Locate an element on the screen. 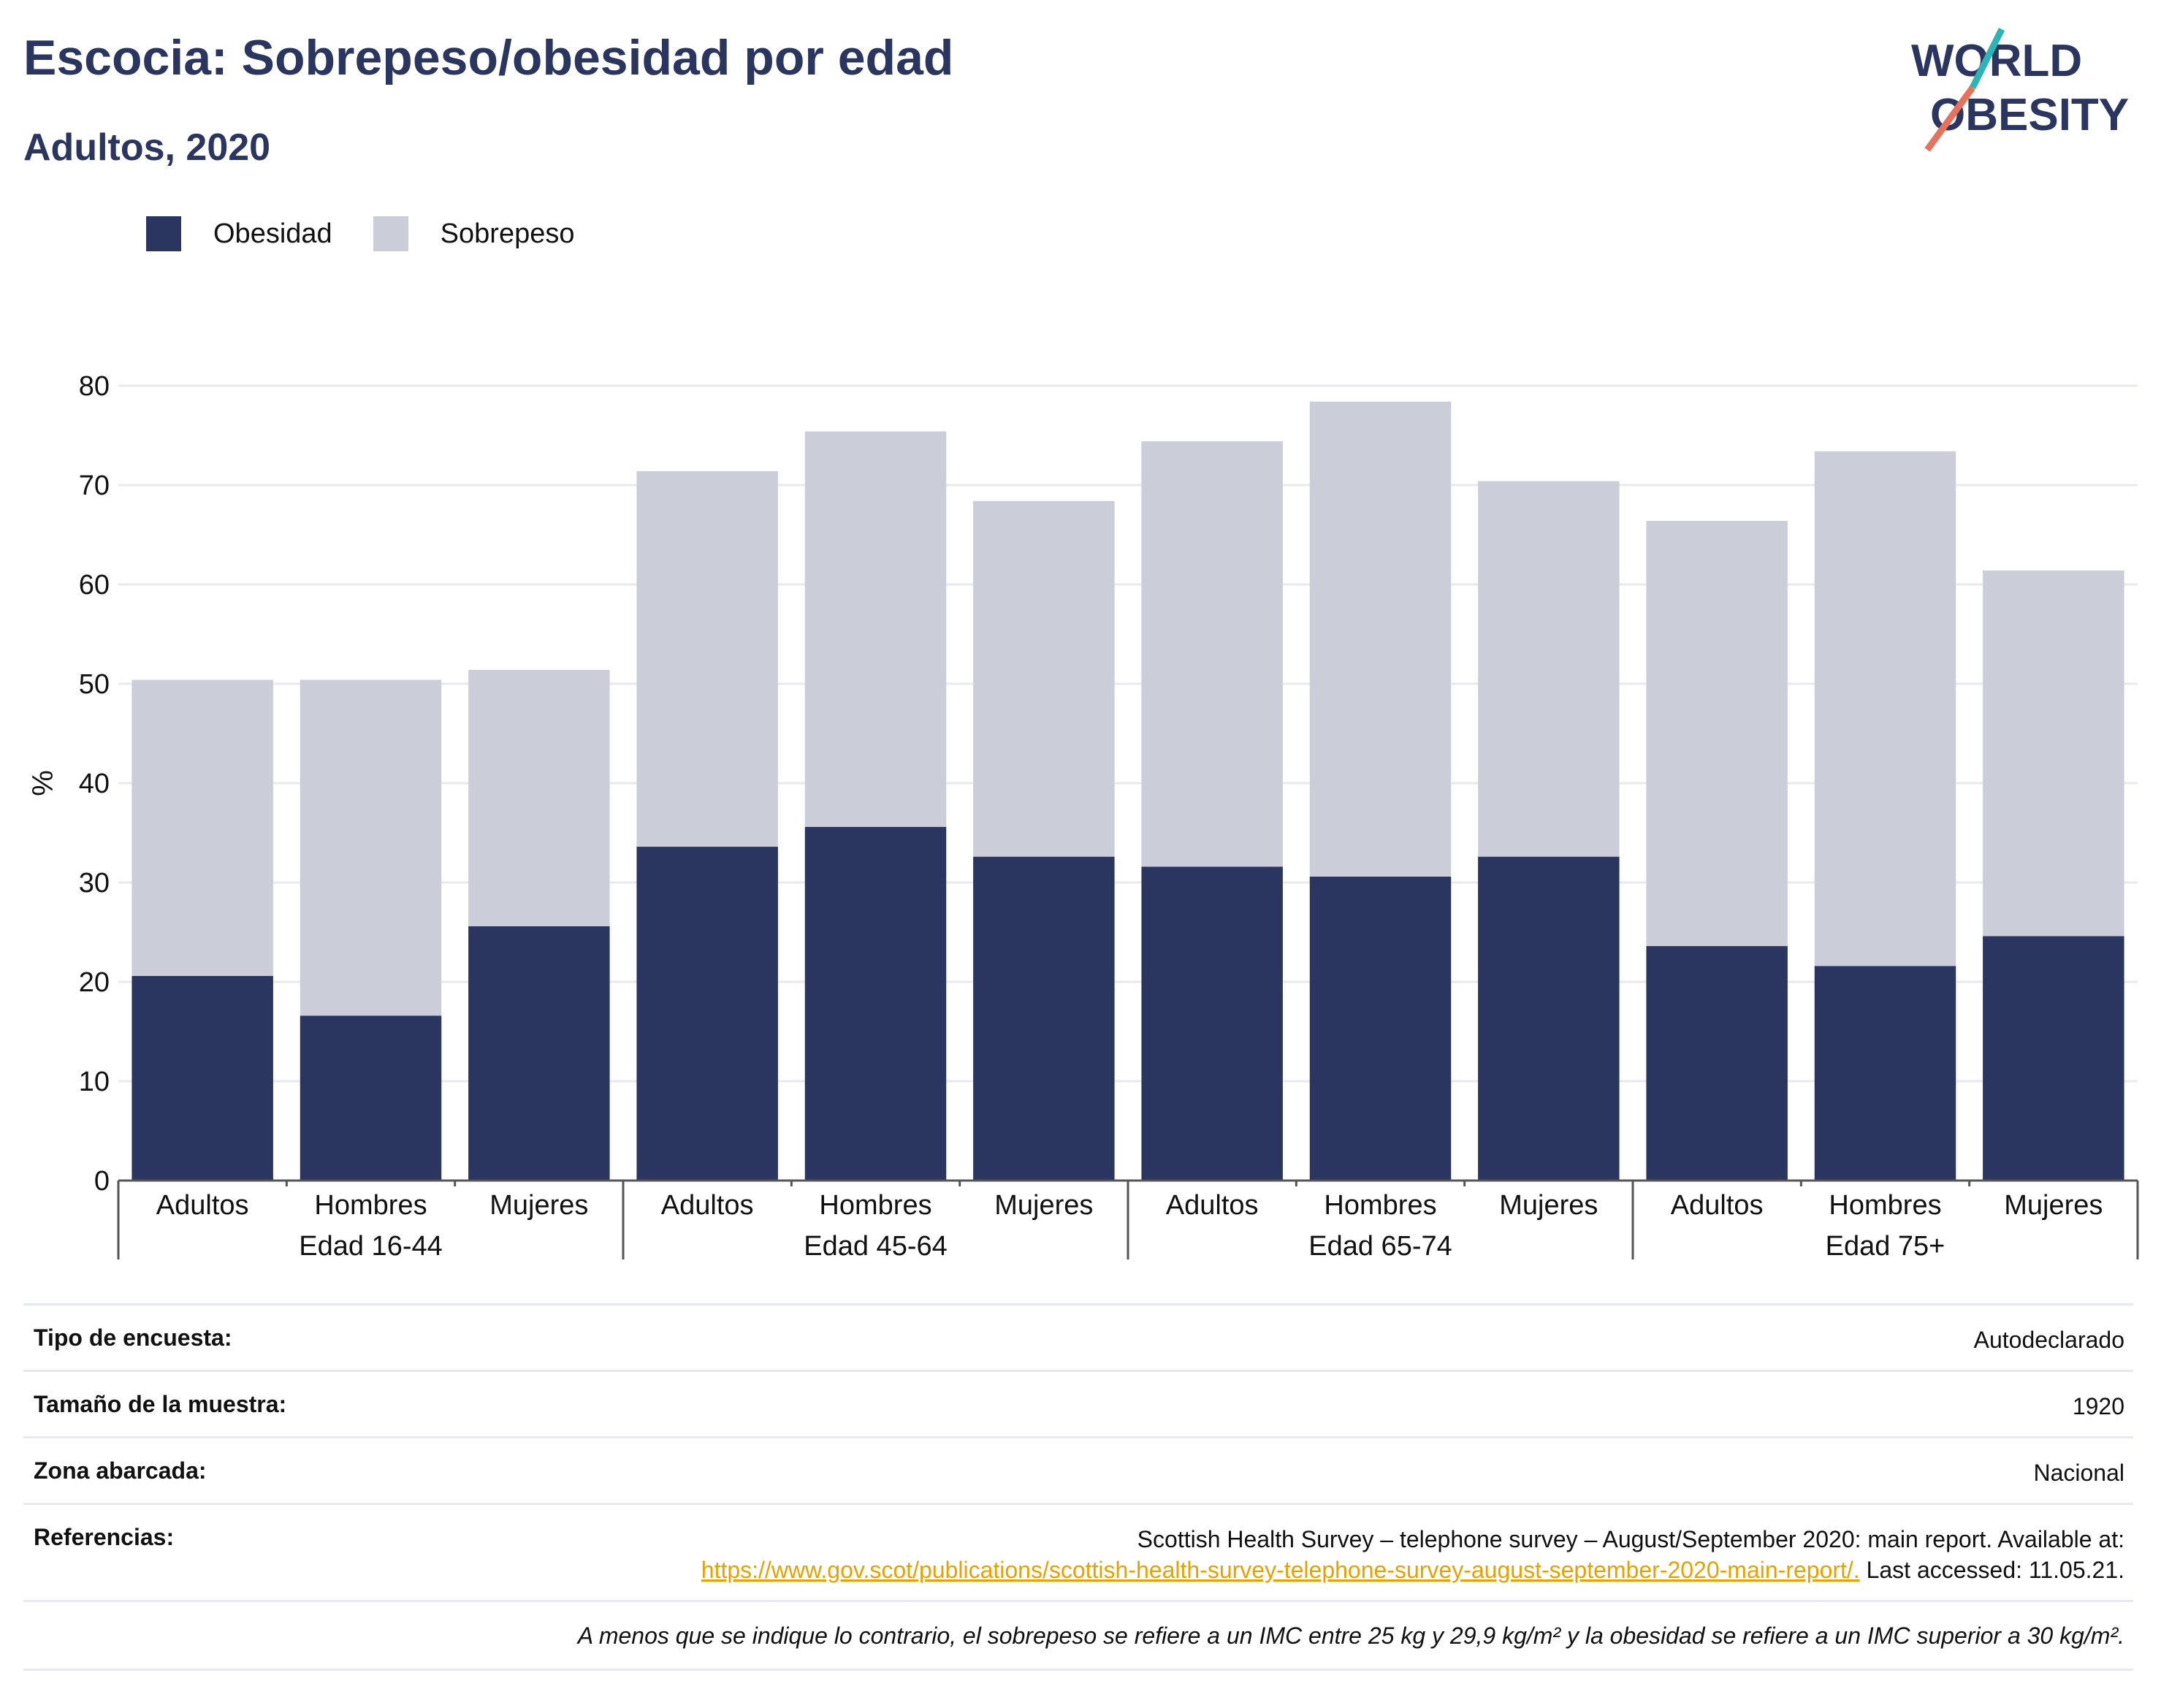  info-value: Nacional is located at coordinates (2078, 1473).